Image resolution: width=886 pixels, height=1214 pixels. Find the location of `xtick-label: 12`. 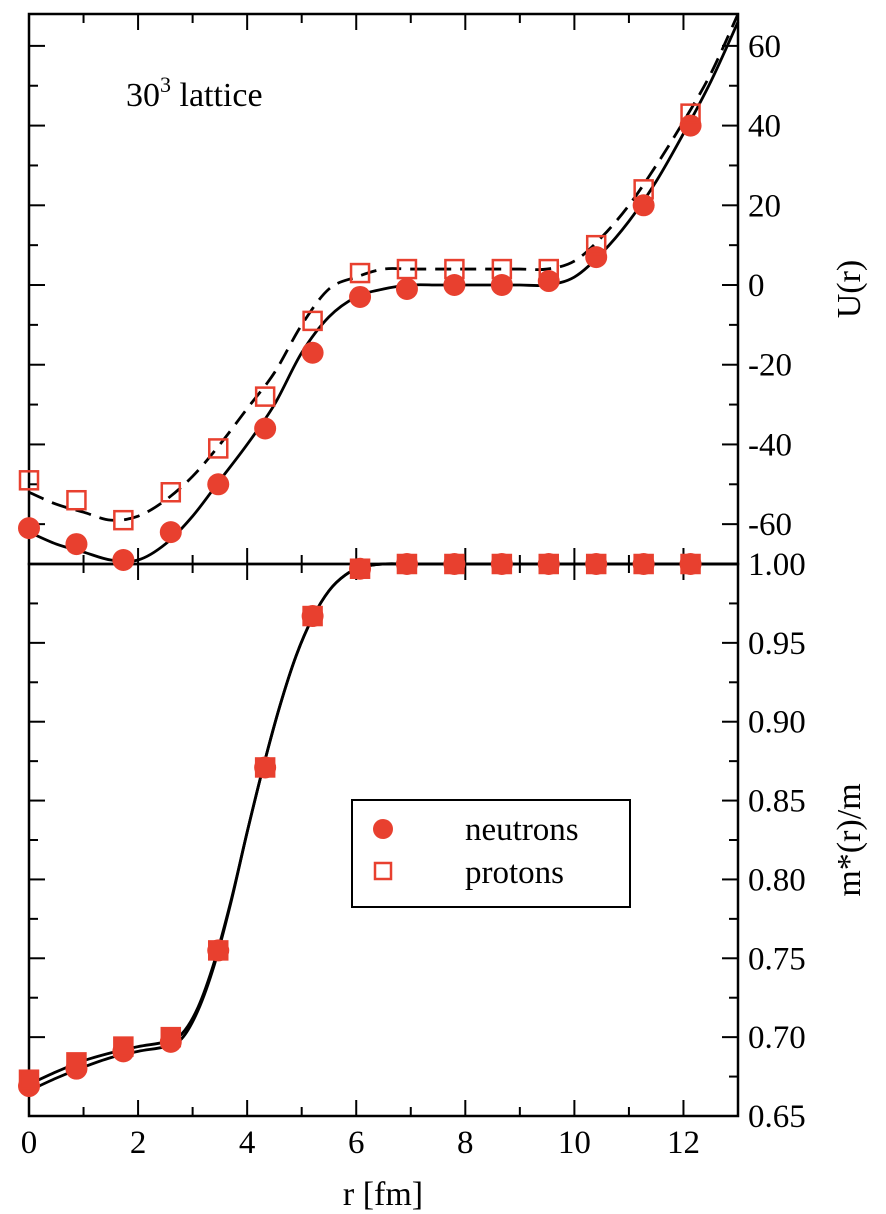

xtick-label: 12 is located at coordinates (683, 1143).